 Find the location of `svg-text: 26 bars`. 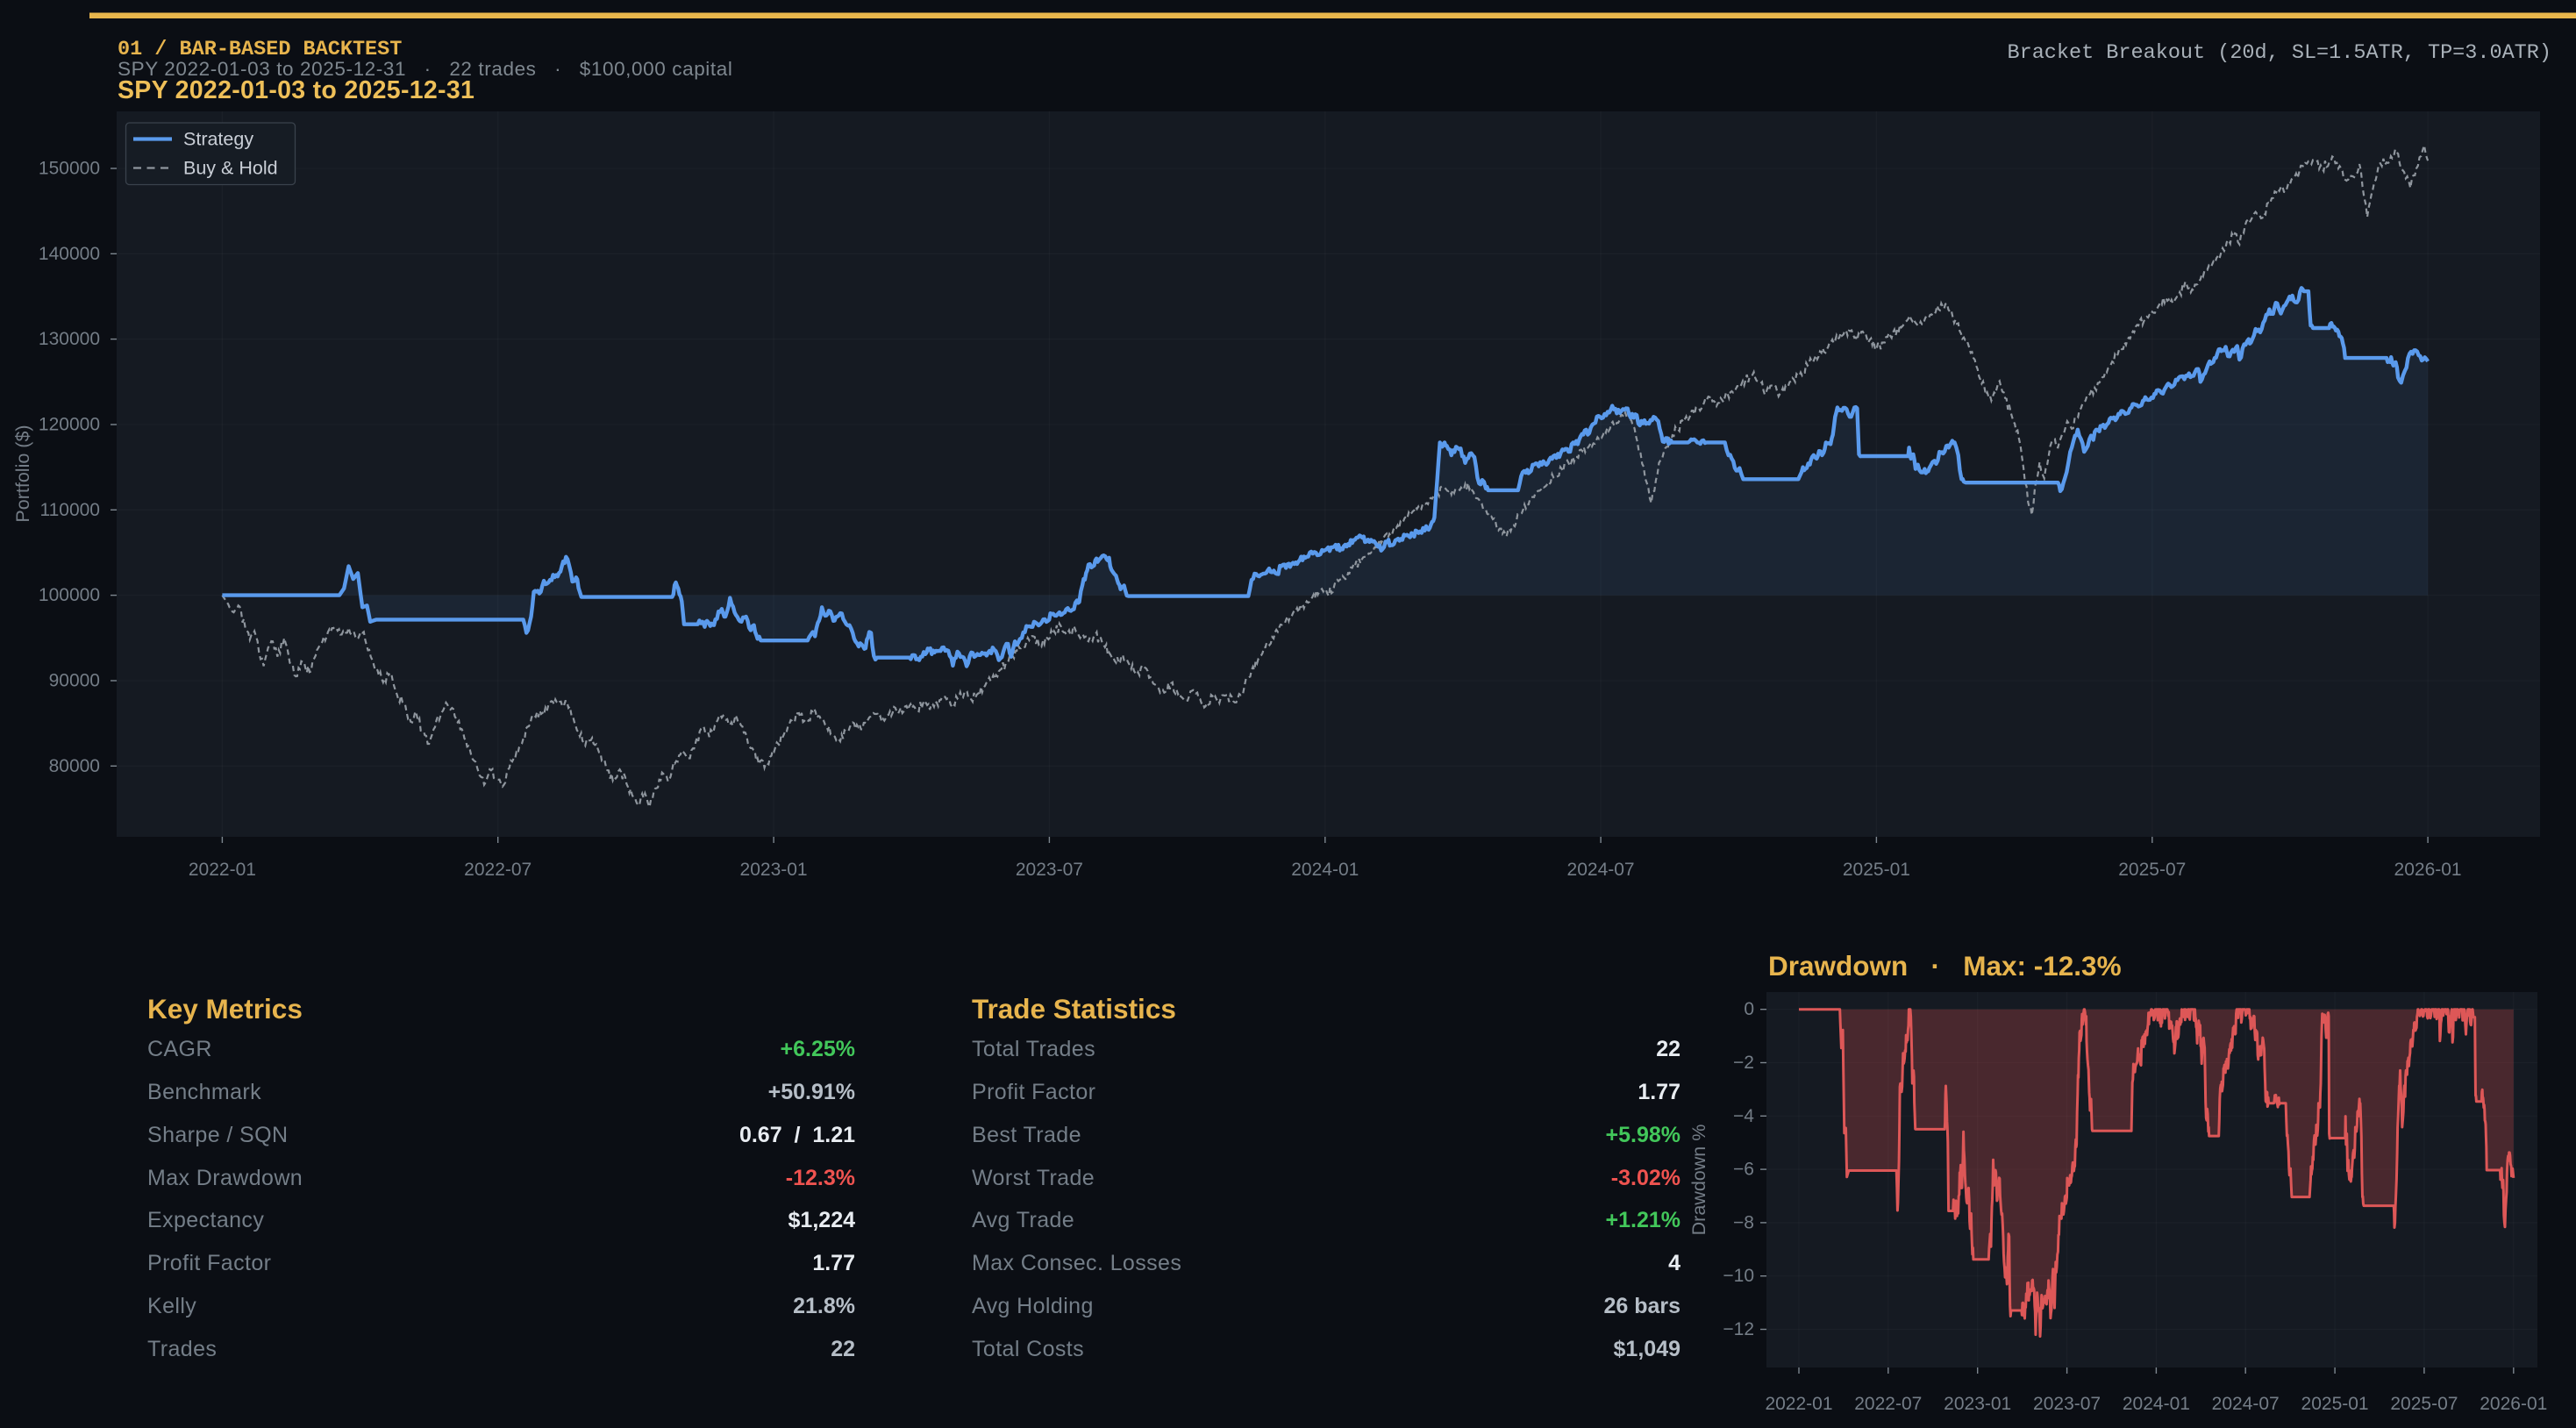

svg-text: 26 bars is located at coordinates (1642, 1306).